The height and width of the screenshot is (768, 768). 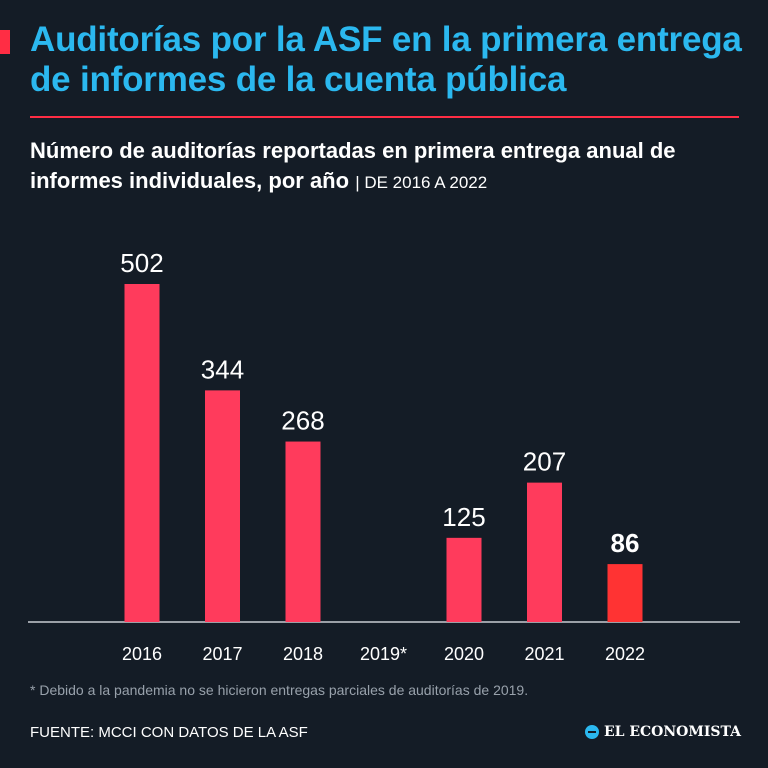 I want to click on subtitle-range: | DE 2016 A 2022, so click(x=421, y=182).